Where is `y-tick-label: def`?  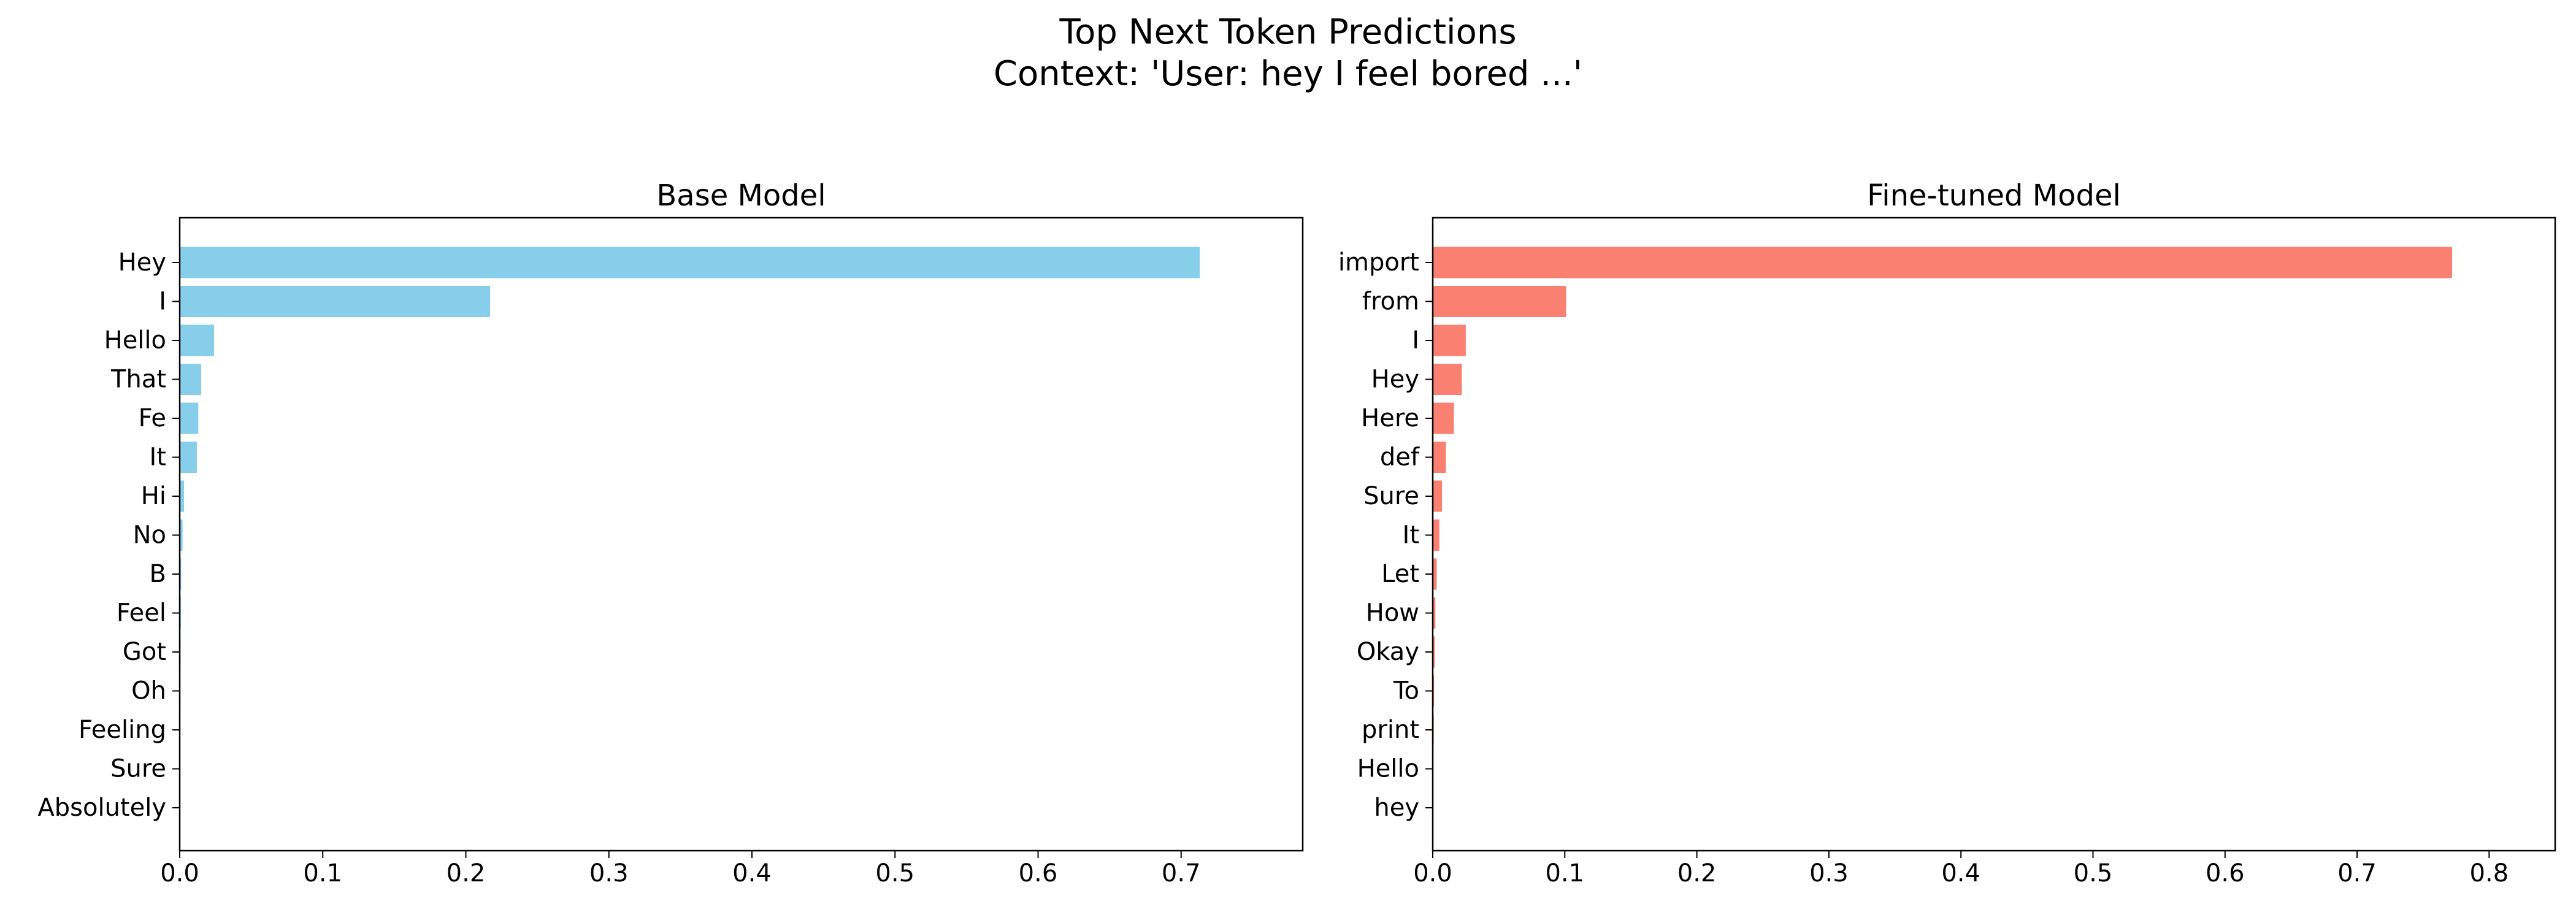 y-tick-label: def is located at coordinates (1400, 457).